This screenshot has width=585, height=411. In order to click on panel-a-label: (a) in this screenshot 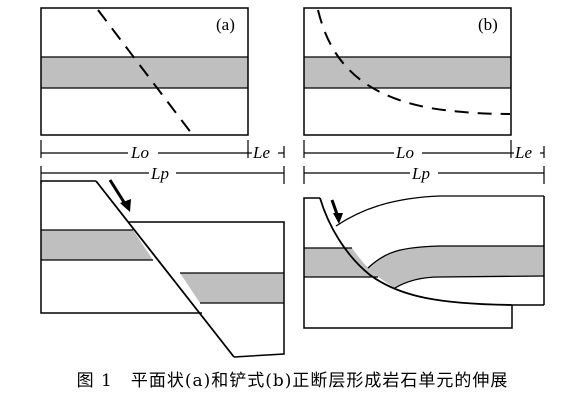, I will do `click(225, 24)`.